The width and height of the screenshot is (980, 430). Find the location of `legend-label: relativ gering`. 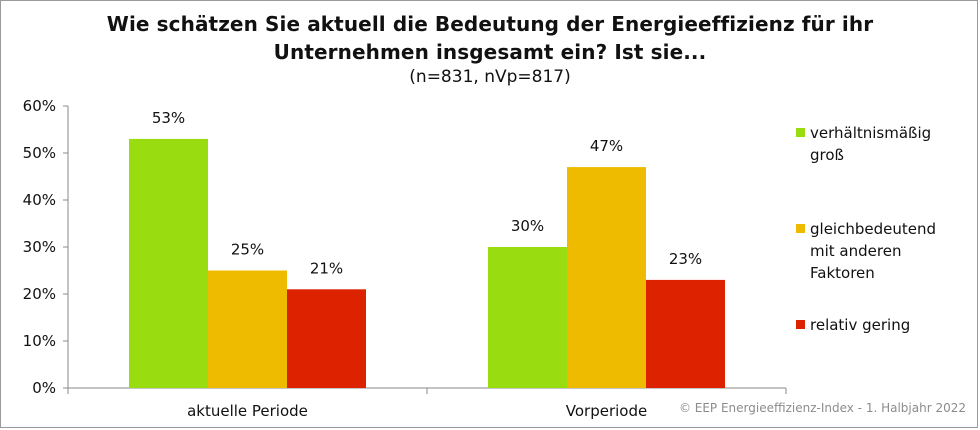

legend-label: relativ gering is located at coordinates (890, 325).